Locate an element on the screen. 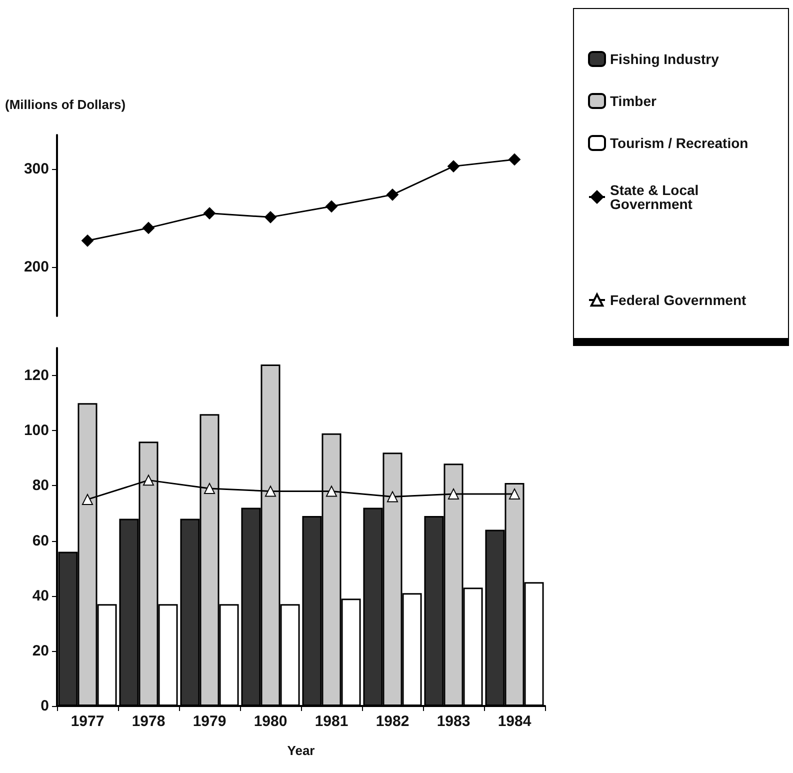 The image size is (793, 773). y-tick-label: 120 is located at coordinates (36, 375).